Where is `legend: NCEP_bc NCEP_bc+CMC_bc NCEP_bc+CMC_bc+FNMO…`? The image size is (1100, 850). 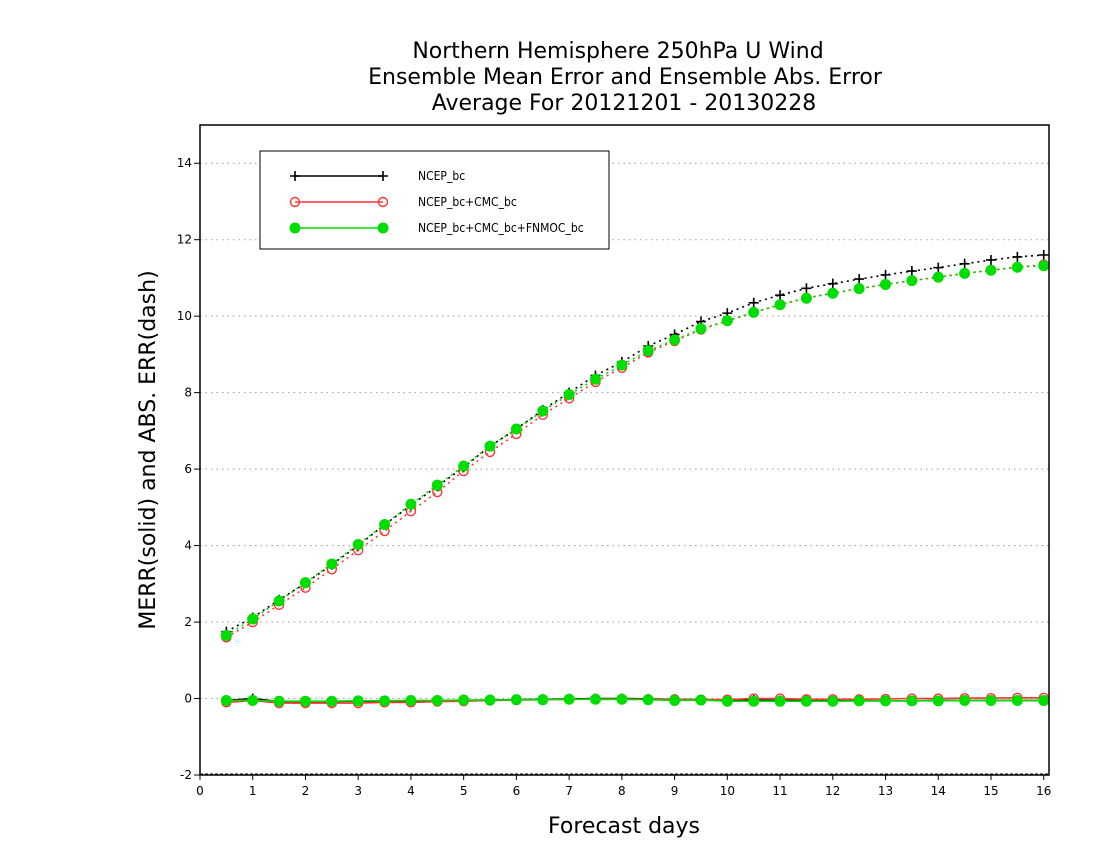 legend: NCEP_bc NCEP_bc+CMC_bc NCEP_bc+CMC_bc+FNMO… is located at coordinates (434, 200).